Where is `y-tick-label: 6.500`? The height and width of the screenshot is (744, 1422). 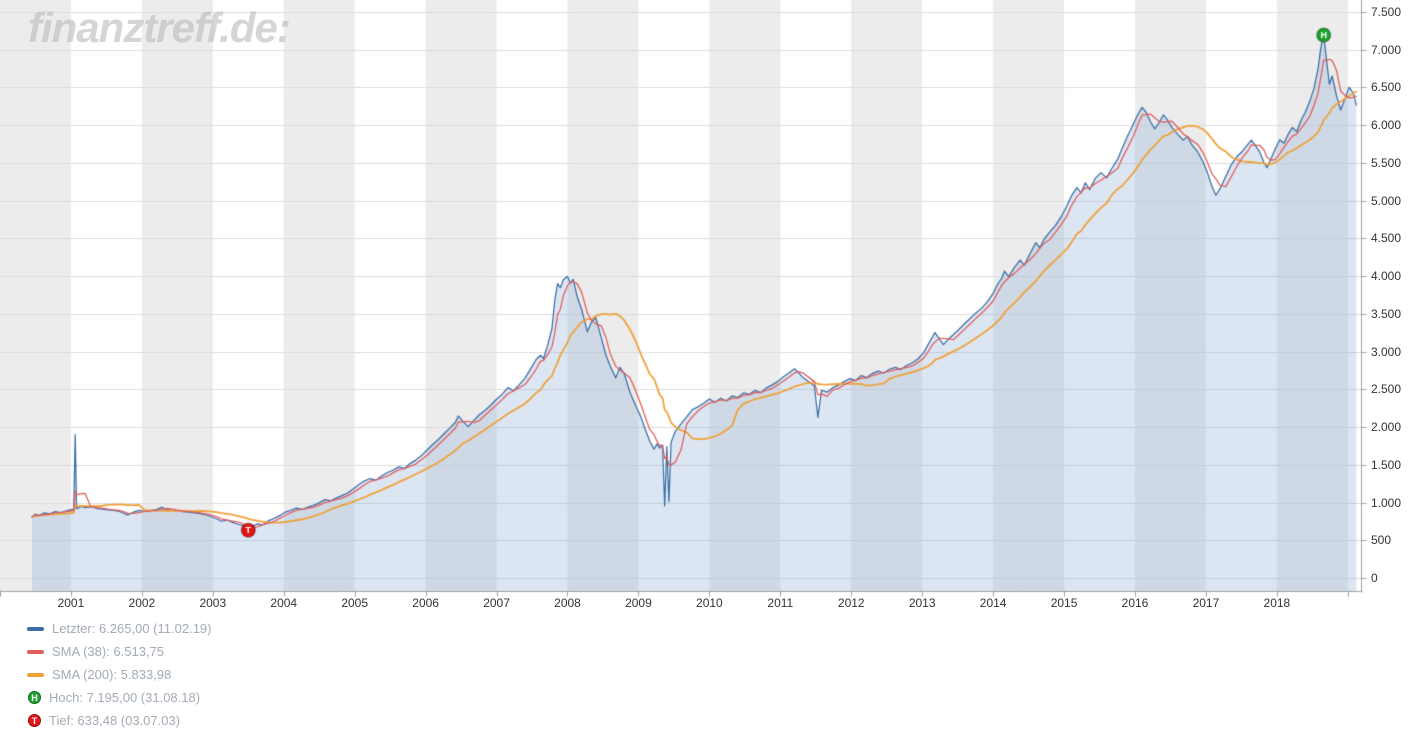 y-tick-label: 6.500 is located at coordinates (1386, 87).